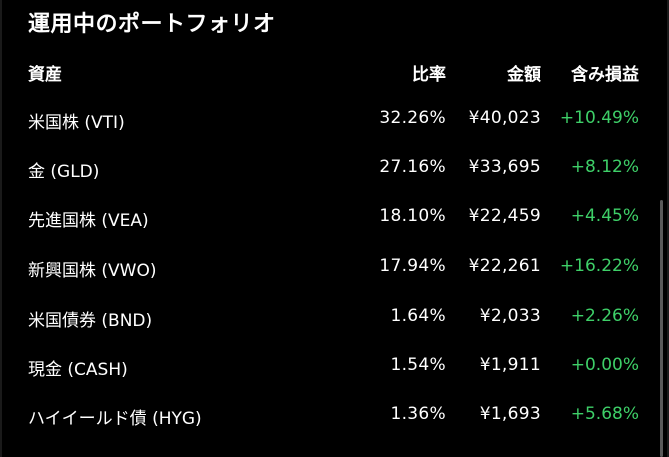 The image size is (669, 457). Describe the element at coordinates (45, 75) in the screenshot. I see `column-header-asset: 資産` at that location.